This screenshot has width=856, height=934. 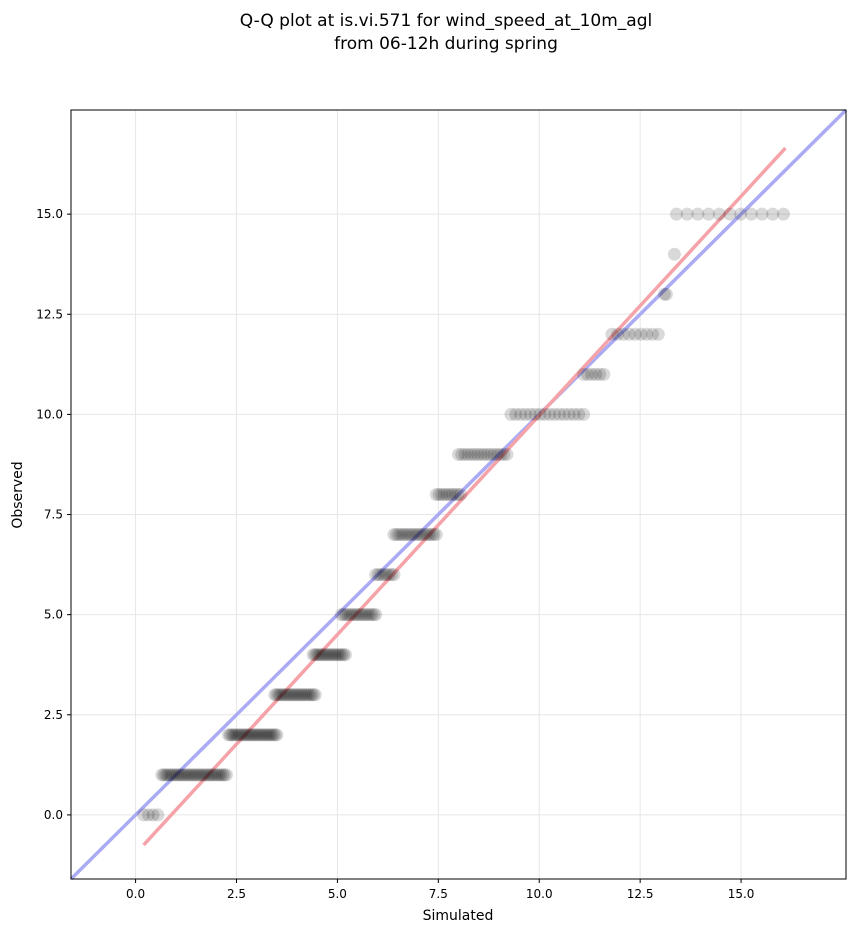 I want to click on x-tick-label: 15.0, so click(x=741, y=894).